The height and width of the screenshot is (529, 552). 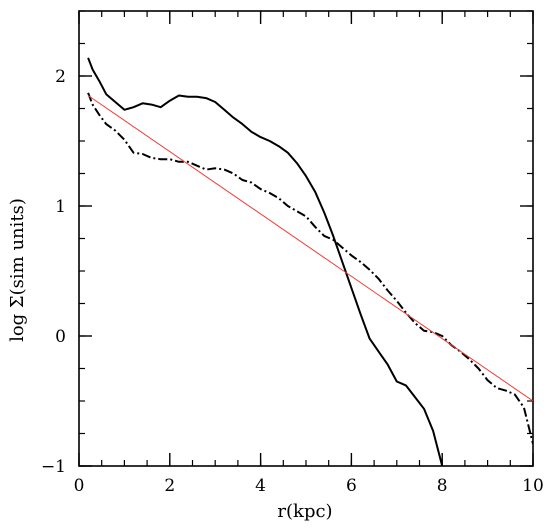 What do you see at coordinates (79, 486) in the screenshot?
I see `x-tick-label: 0` at bounding box center [79, 486].